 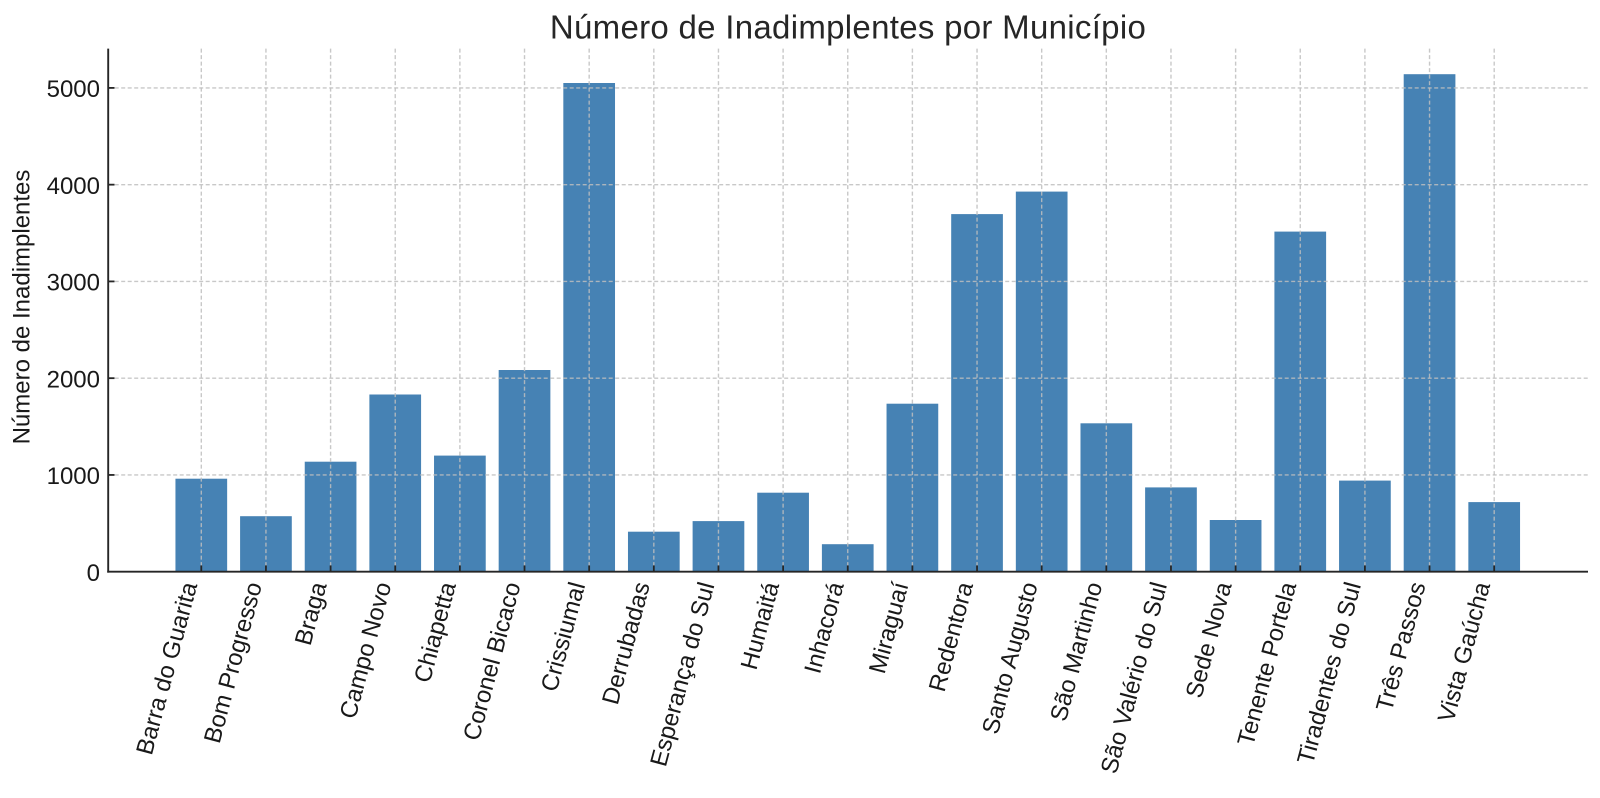 I want to click on svg-text: 2000, so click(x=73, y=379).